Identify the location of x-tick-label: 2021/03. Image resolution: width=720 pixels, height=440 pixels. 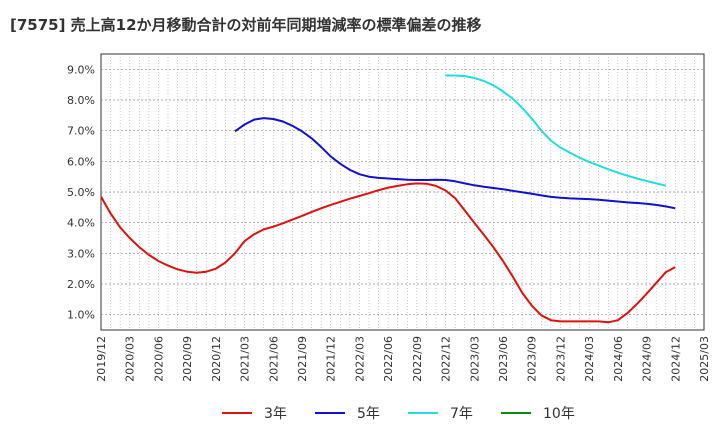
(245, 359).